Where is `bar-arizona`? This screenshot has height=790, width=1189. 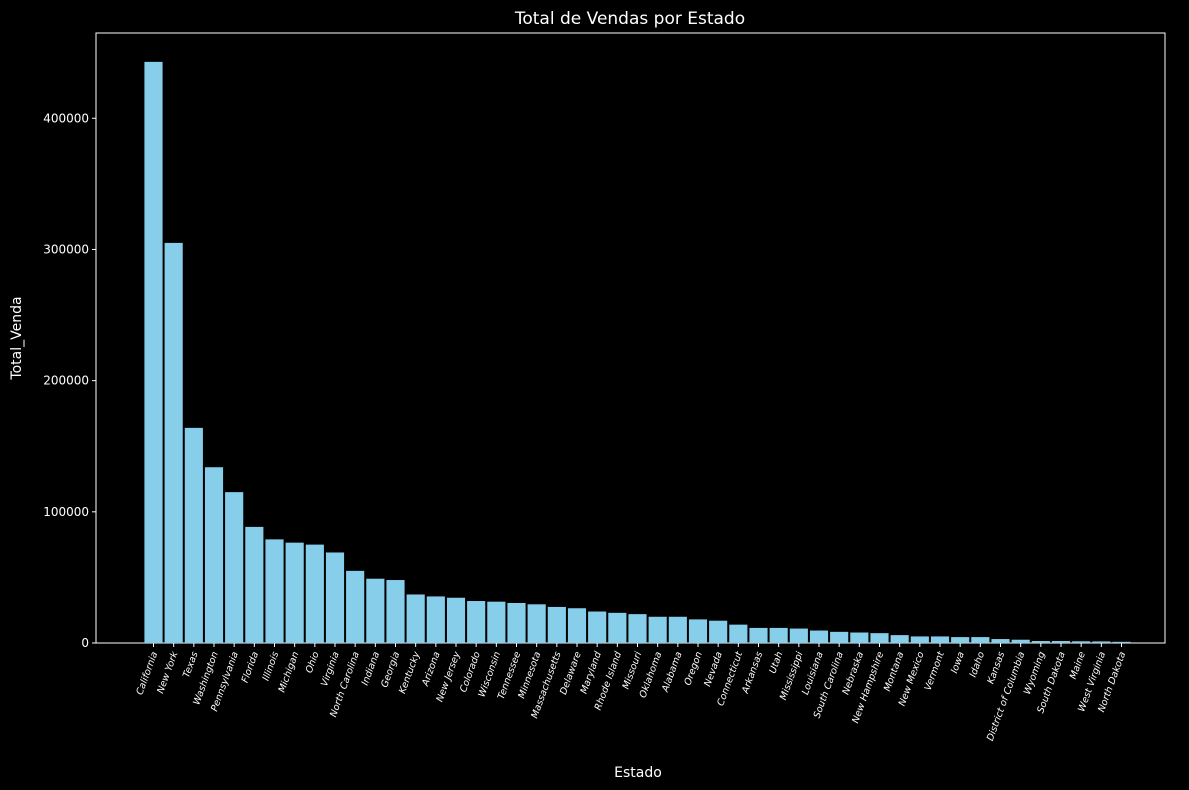
bar-arizona is located at coordinates (435, 619).